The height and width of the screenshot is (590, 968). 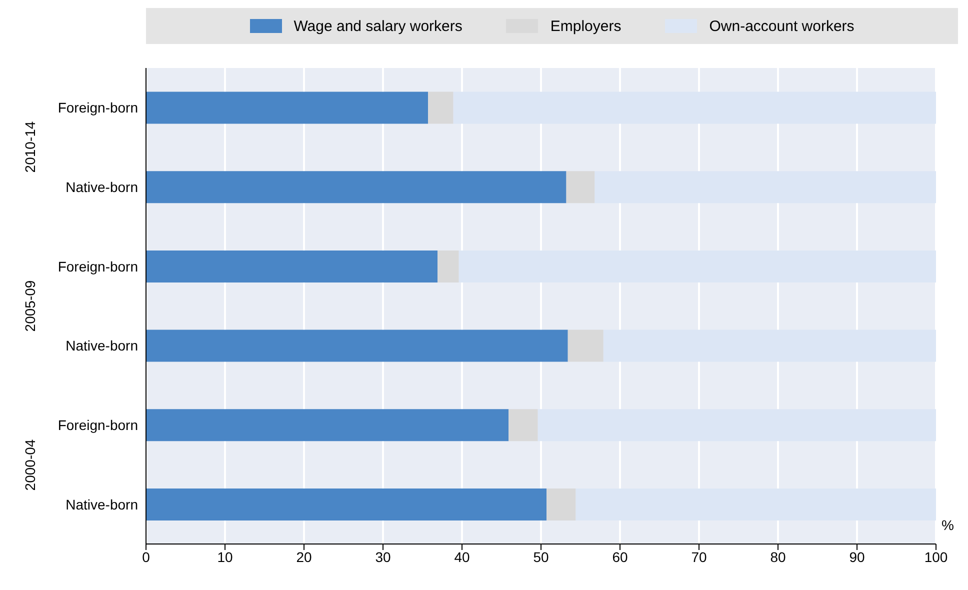 I want to click on x-tick-label: 0, so click(x=146, y=556).